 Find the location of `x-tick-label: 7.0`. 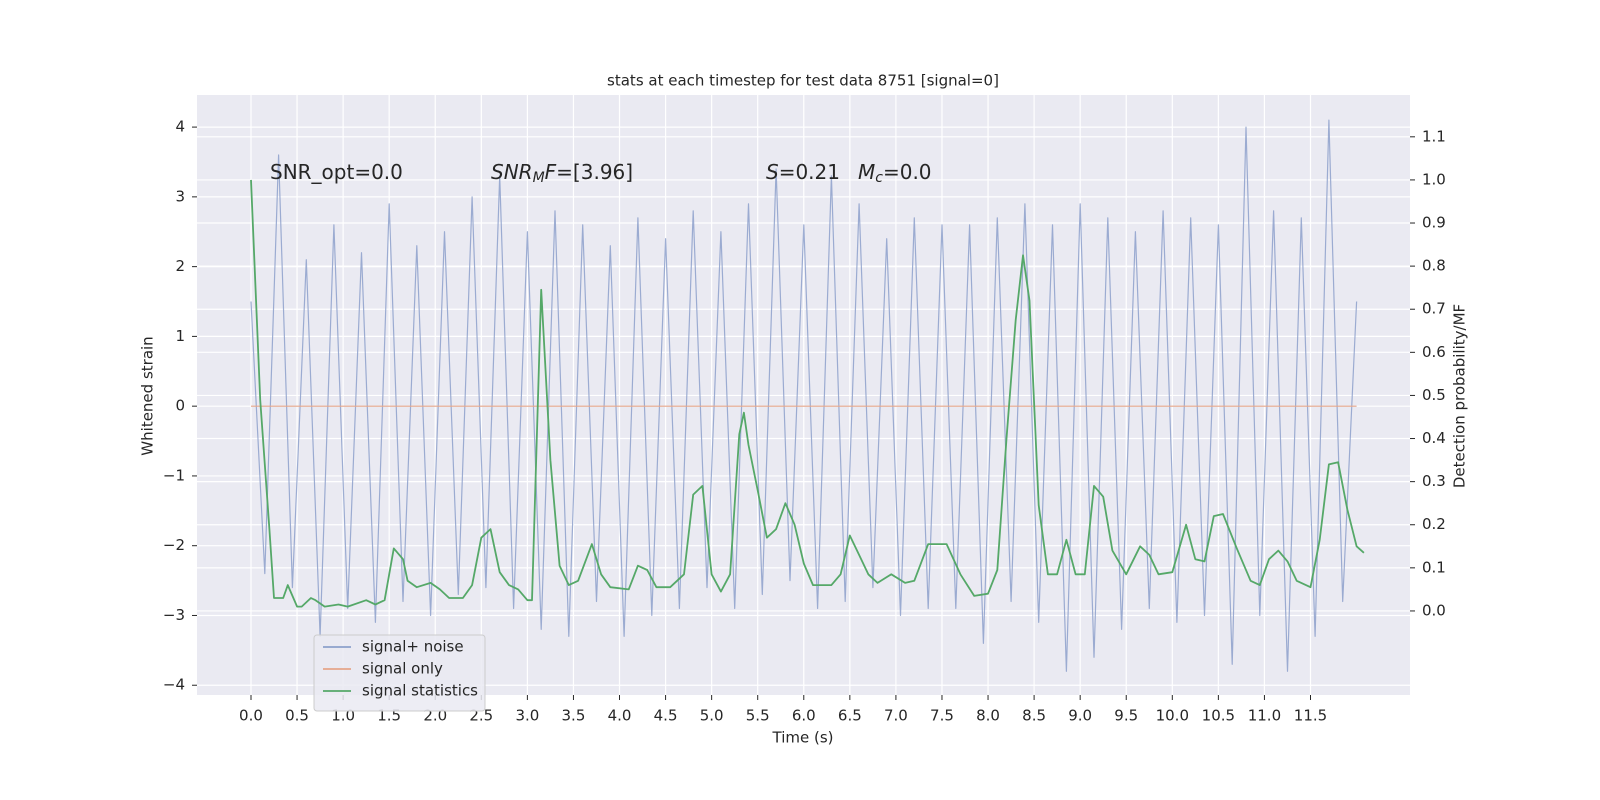

x-tick-label: 7.0 is located at coordinates (896, 716).